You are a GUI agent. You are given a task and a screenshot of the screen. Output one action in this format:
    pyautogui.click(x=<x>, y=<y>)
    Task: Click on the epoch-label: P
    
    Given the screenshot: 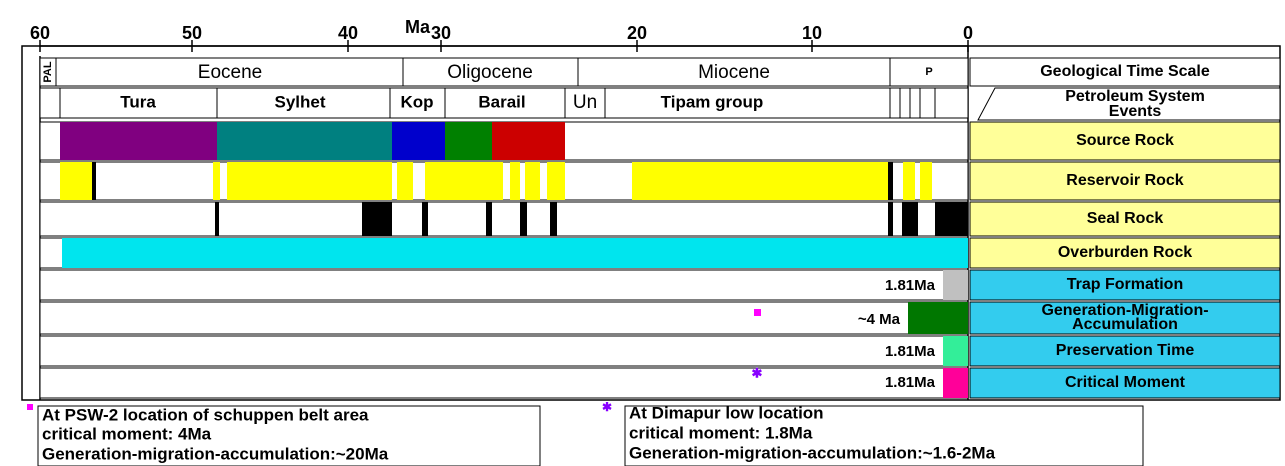 What is the action you would take?
    pyautogui.click(x=928, y=72)
    